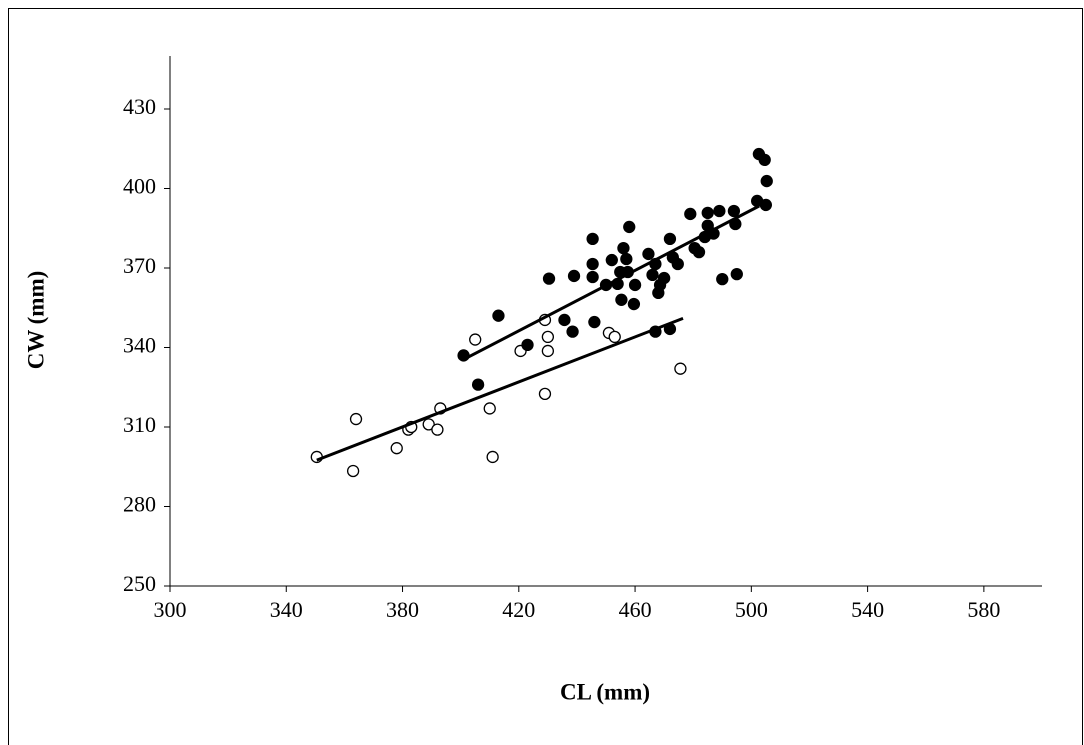 The image size is (1084, 745). Describe the element at coordinates (605, 691) in the screenshot. I see `x-axis-title: CL (mm)` at that location.